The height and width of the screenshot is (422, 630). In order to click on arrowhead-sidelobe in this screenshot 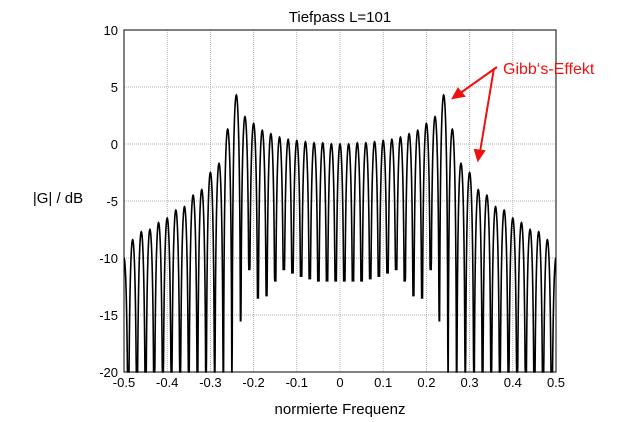, I will do `click(479, 155)`.